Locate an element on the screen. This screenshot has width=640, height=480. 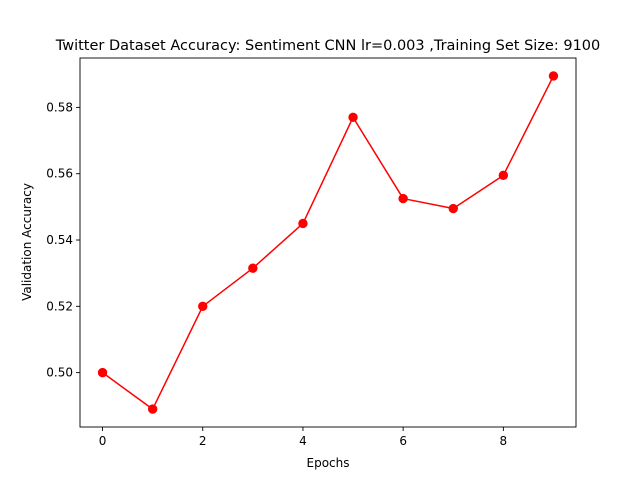
x-tick-label: 8 is located at coordinates (504, 441).